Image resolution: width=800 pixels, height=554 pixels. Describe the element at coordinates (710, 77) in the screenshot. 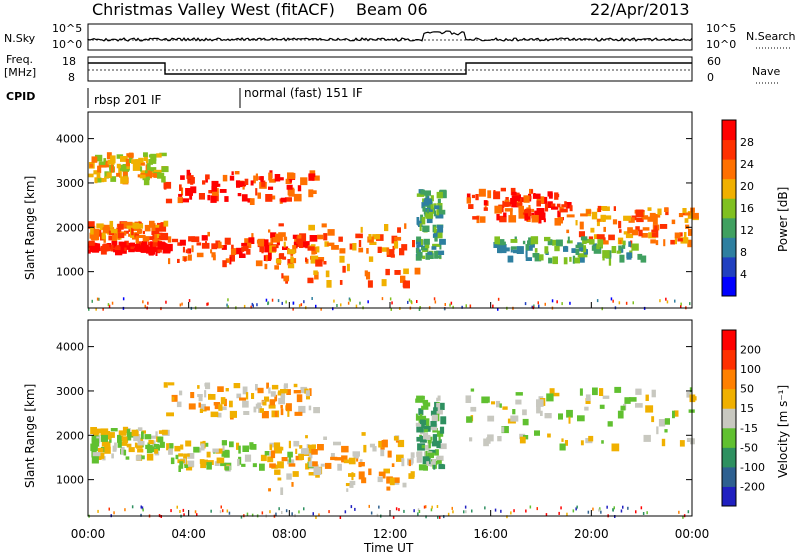

I see `freq-right-tick-bottom: 0` at that location.